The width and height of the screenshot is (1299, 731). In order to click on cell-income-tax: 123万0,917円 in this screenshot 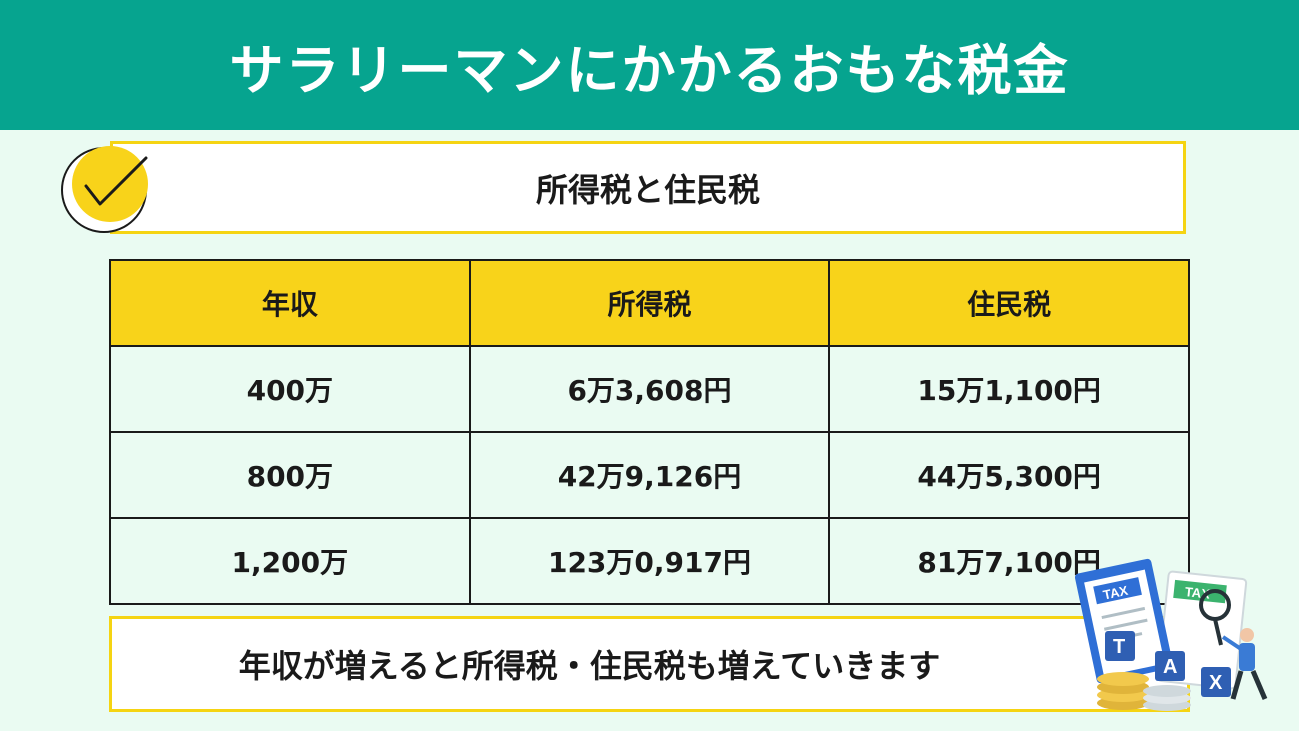, I will do `click(649, 561)`.